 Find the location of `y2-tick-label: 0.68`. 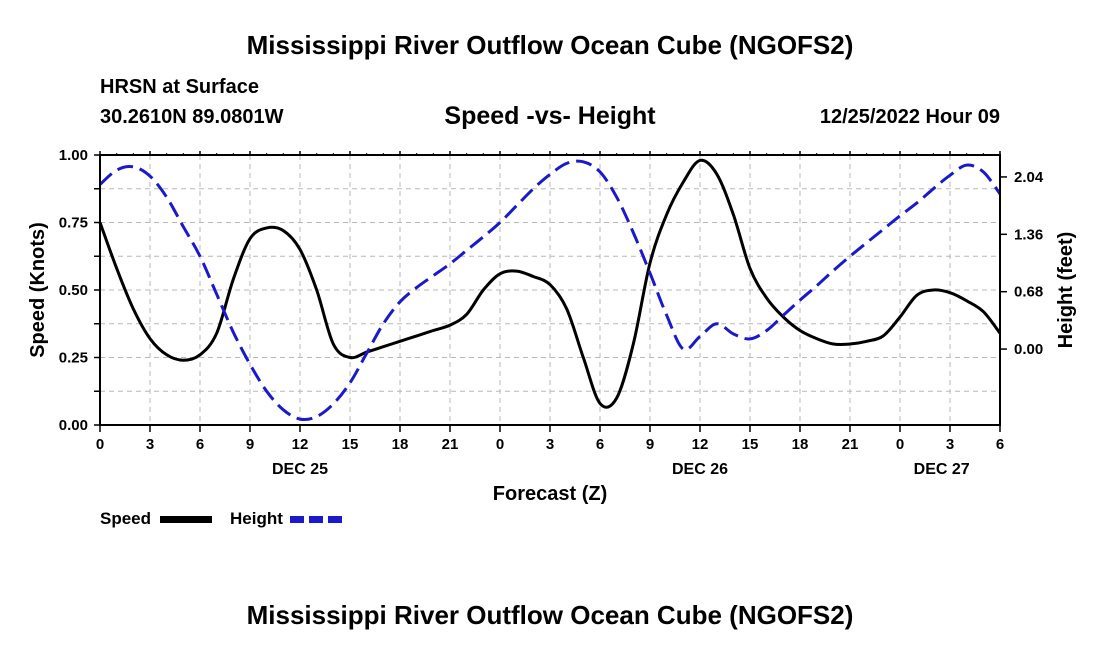

y2-tick-label: 0.68 is located at coordinates (1028, 292).